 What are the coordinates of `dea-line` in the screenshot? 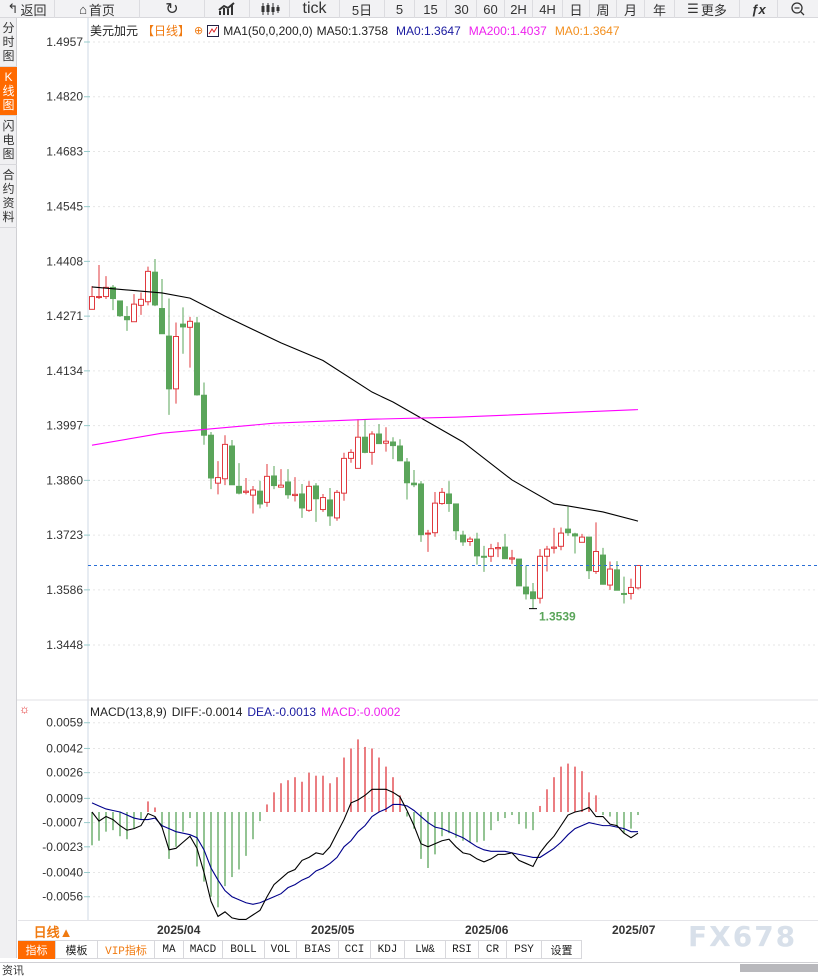 It's located at (364, 853).